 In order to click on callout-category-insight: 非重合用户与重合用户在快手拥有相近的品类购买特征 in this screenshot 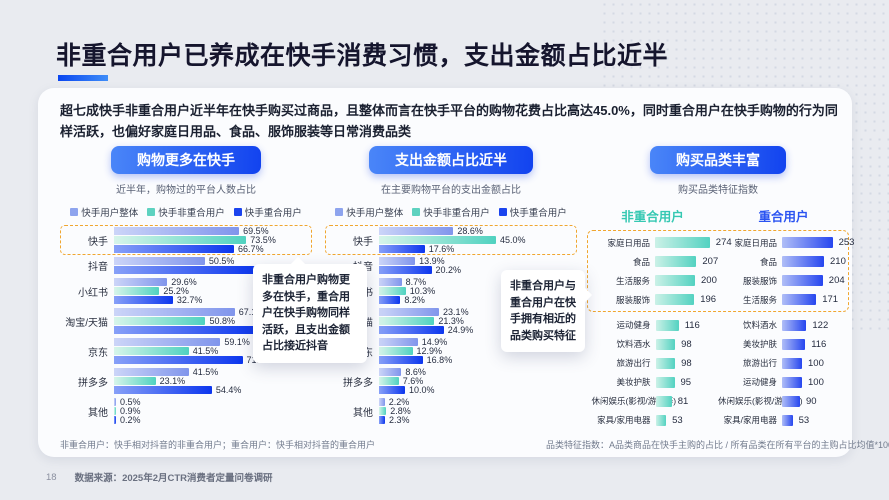, I will do `click(543, 311)`.